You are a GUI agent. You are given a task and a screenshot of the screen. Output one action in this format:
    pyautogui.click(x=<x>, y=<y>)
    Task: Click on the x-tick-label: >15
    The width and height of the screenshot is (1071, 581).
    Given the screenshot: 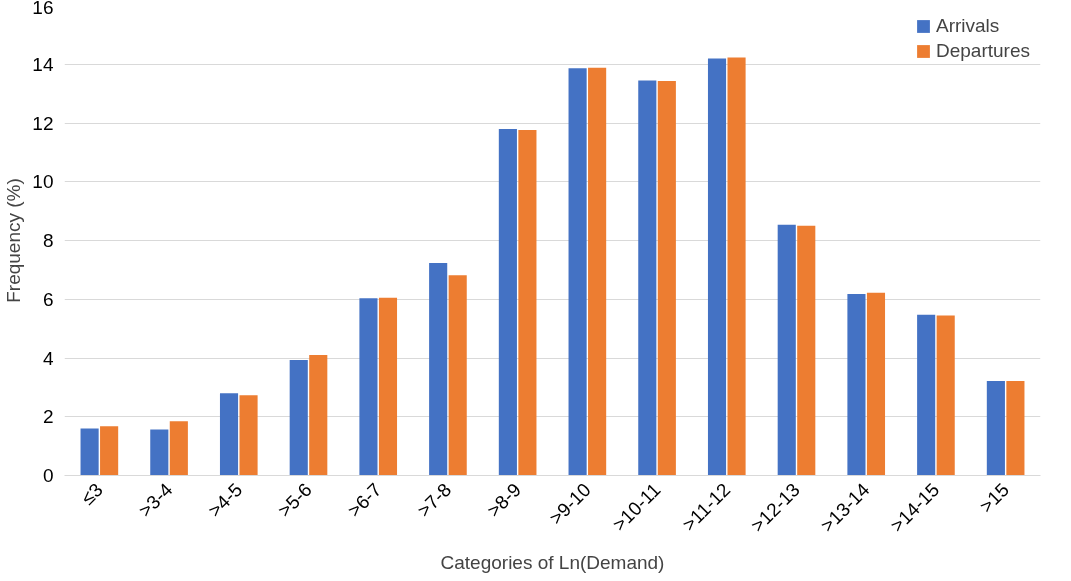 What is the action you would take?
    pyautogui.click(x=994, y=498)
    